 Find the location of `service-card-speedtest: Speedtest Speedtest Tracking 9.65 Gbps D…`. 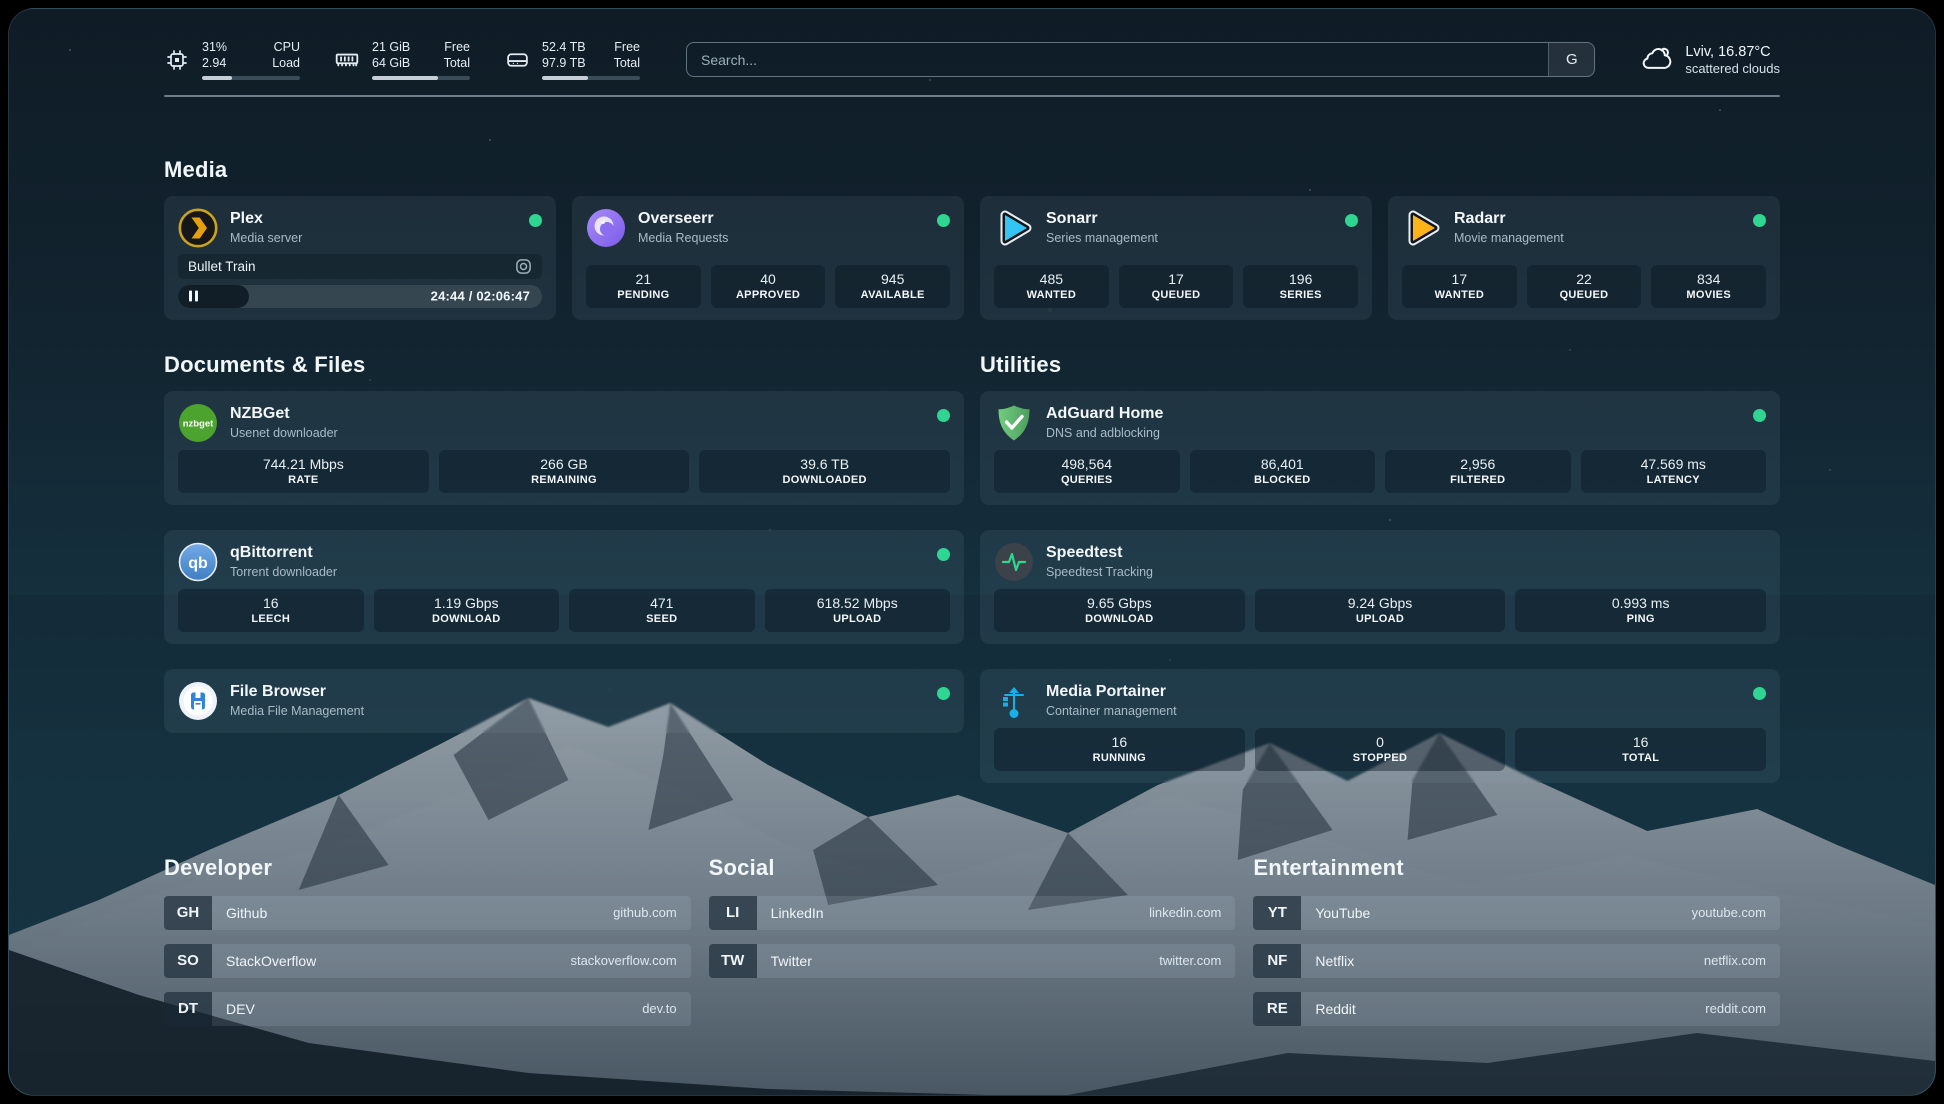

service-card-speedtest: Speedtest Speedtest Tracking 9.65 Gbps D… is located at coordinates (1380, 586).